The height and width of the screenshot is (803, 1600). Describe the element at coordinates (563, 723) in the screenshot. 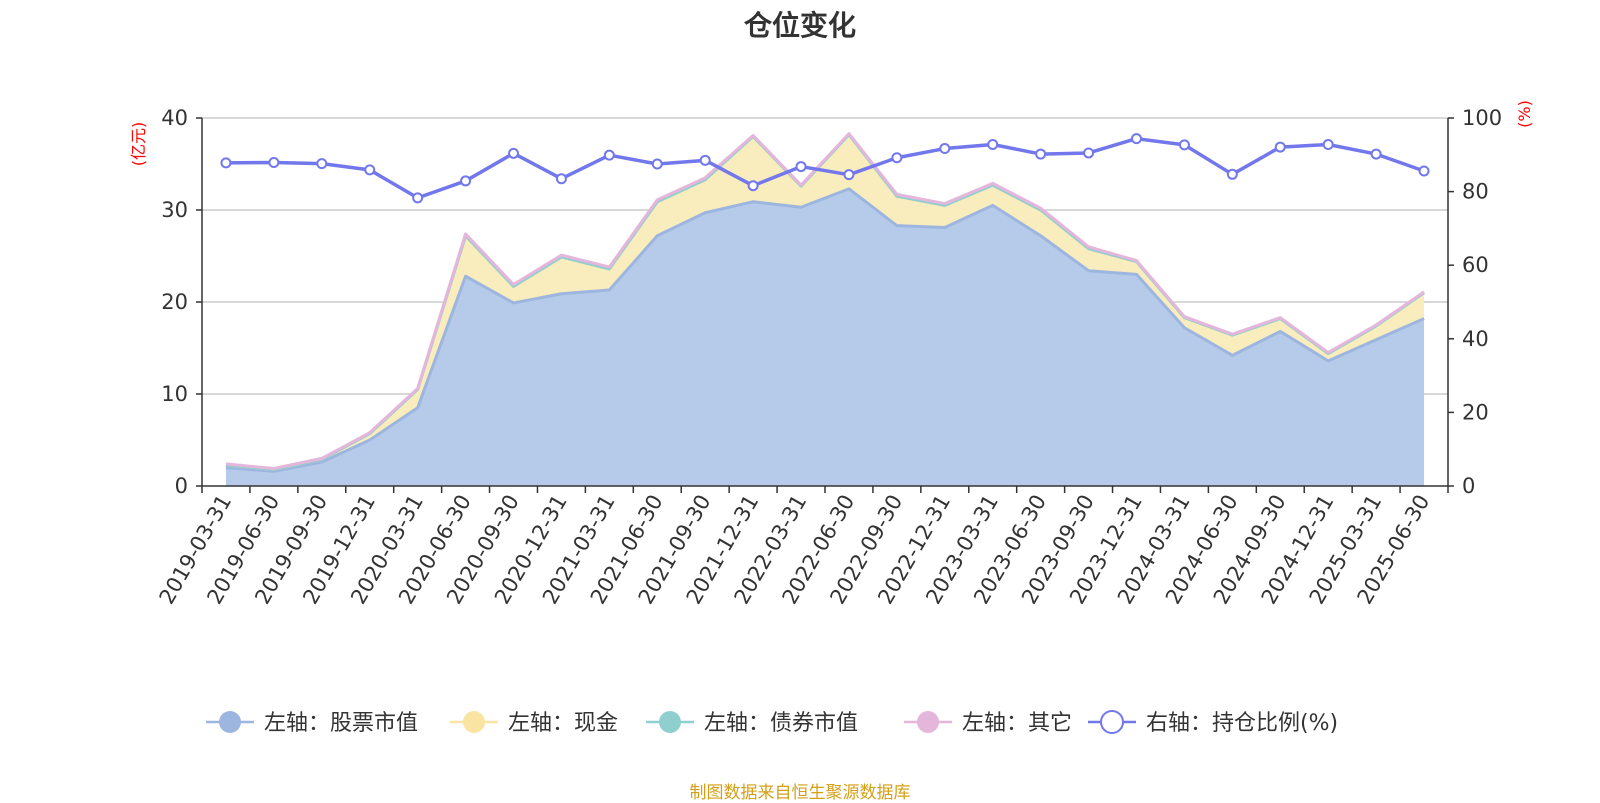

I see `legend-label: 左轴：现金` at that location.